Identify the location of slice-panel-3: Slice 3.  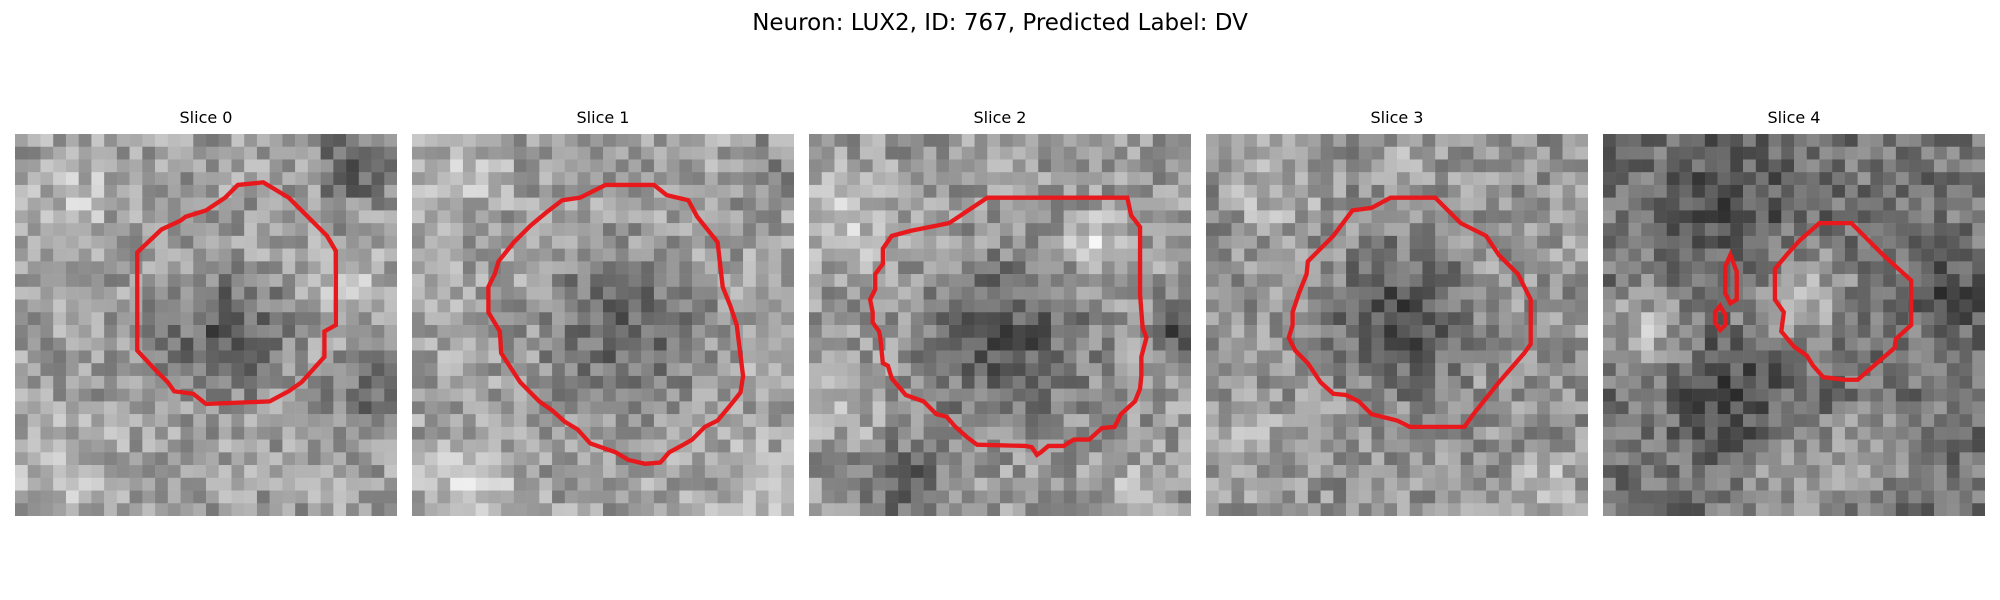
(1397, 118).